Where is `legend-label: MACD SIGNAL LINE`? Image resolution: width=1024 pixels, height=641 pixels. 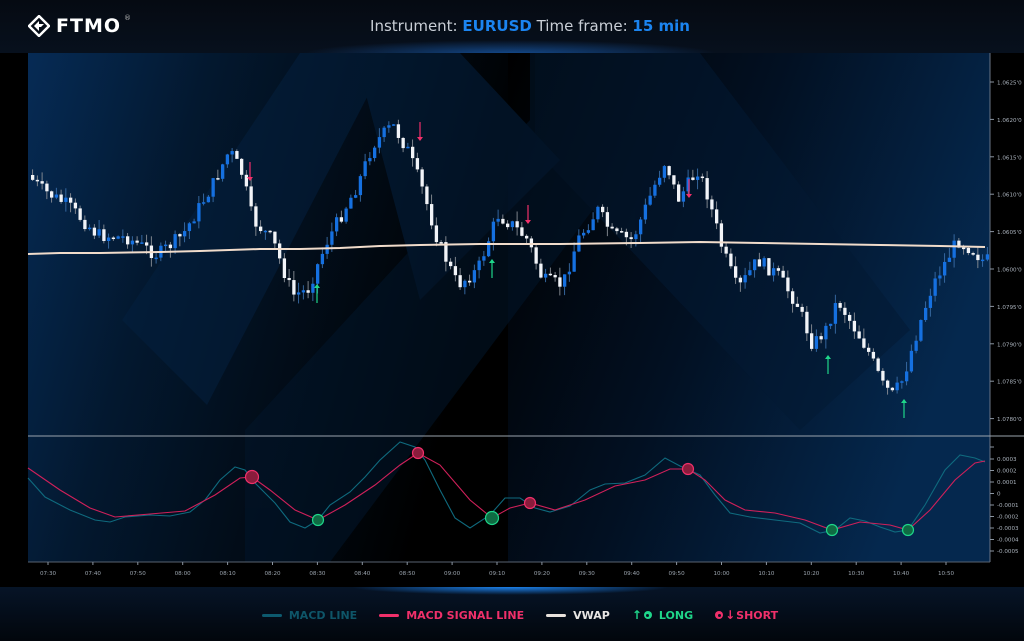
legend-label: MACD SIGNAL LINE is located at coordinates (465, 615).